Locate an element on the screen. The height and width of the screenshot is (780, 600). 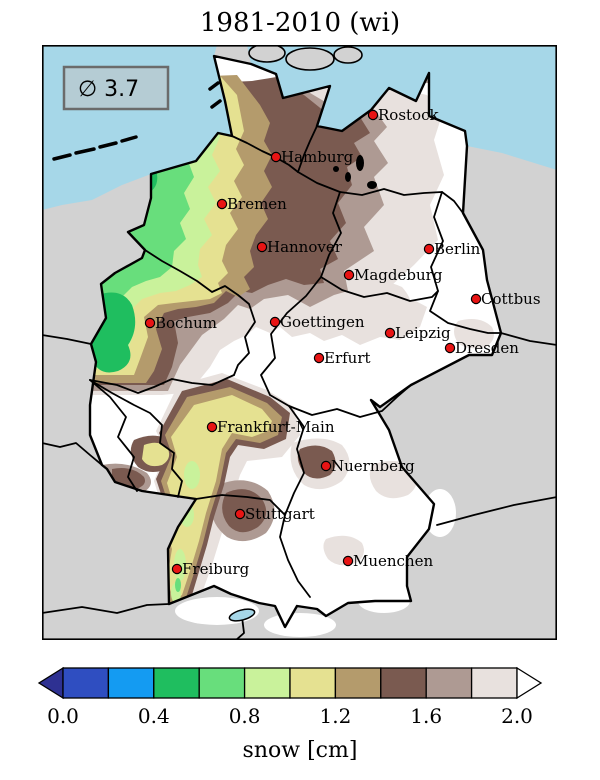
city-marker-stuttgart: Stuttgart is located at coordinates (274, 514).